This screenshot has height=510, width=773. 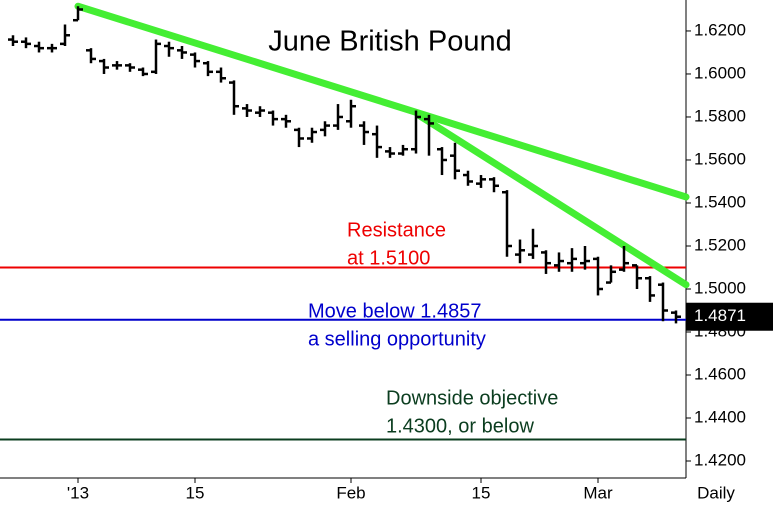 What do you see at coordinates (396, 230) in the screenshot?
I see `annotation: Resistance` at bounding box center [396, 230].